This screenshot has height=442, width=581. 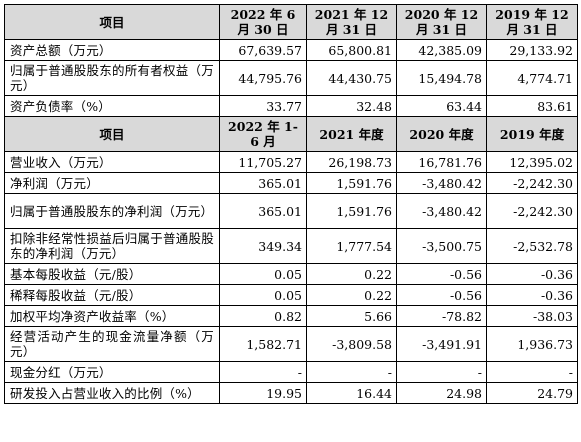 What do you see at coordinates (532, 78) in the screenshot?
I see `cell-value: 4,774.71` at bounding box center [532, 78].